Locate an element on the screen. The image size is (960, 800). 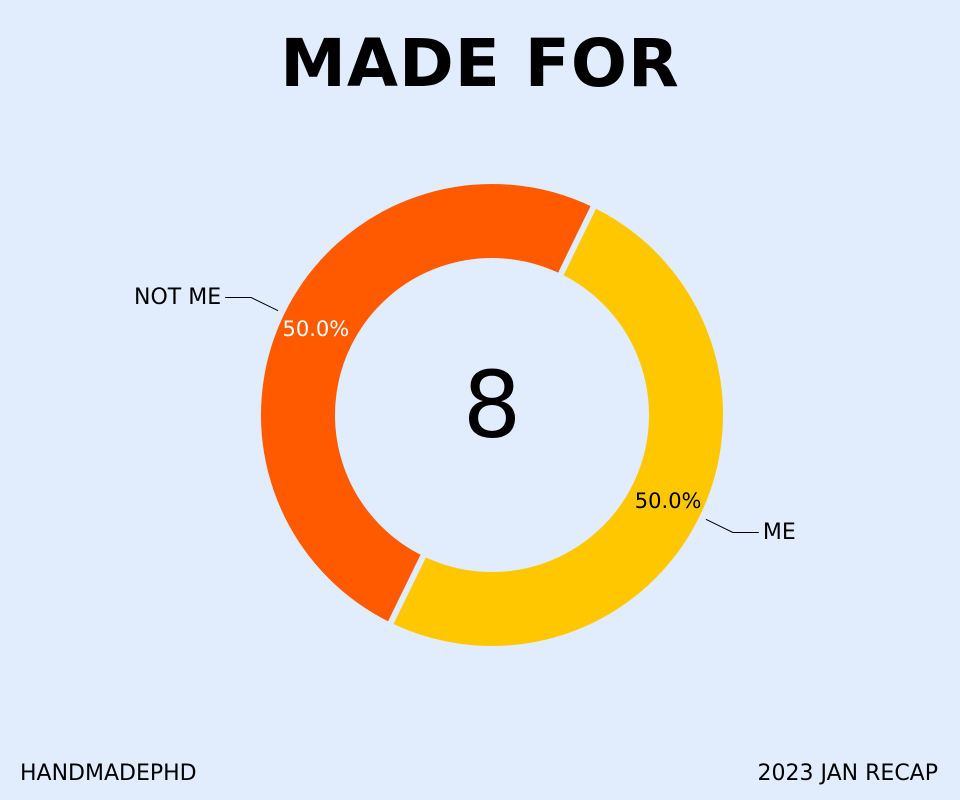
slice-label-not-me: NOT ME is located at coordinates (177, 297).